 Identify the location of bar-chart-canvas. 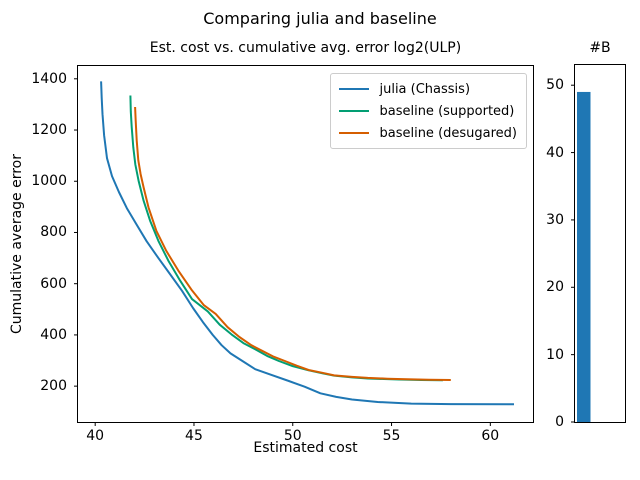
(581, 253).